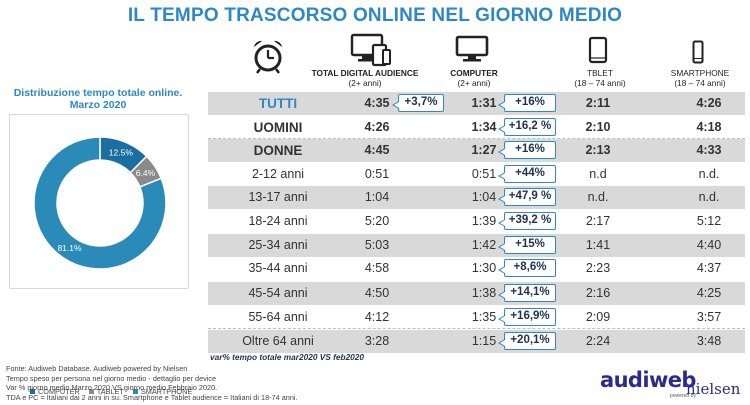 The width and height of the screenshot is (750, 405). Describe the element at coordinates (166, 391) in the screenshot. I see `legend-label-smartphone: SMARTPHONE` at that location.